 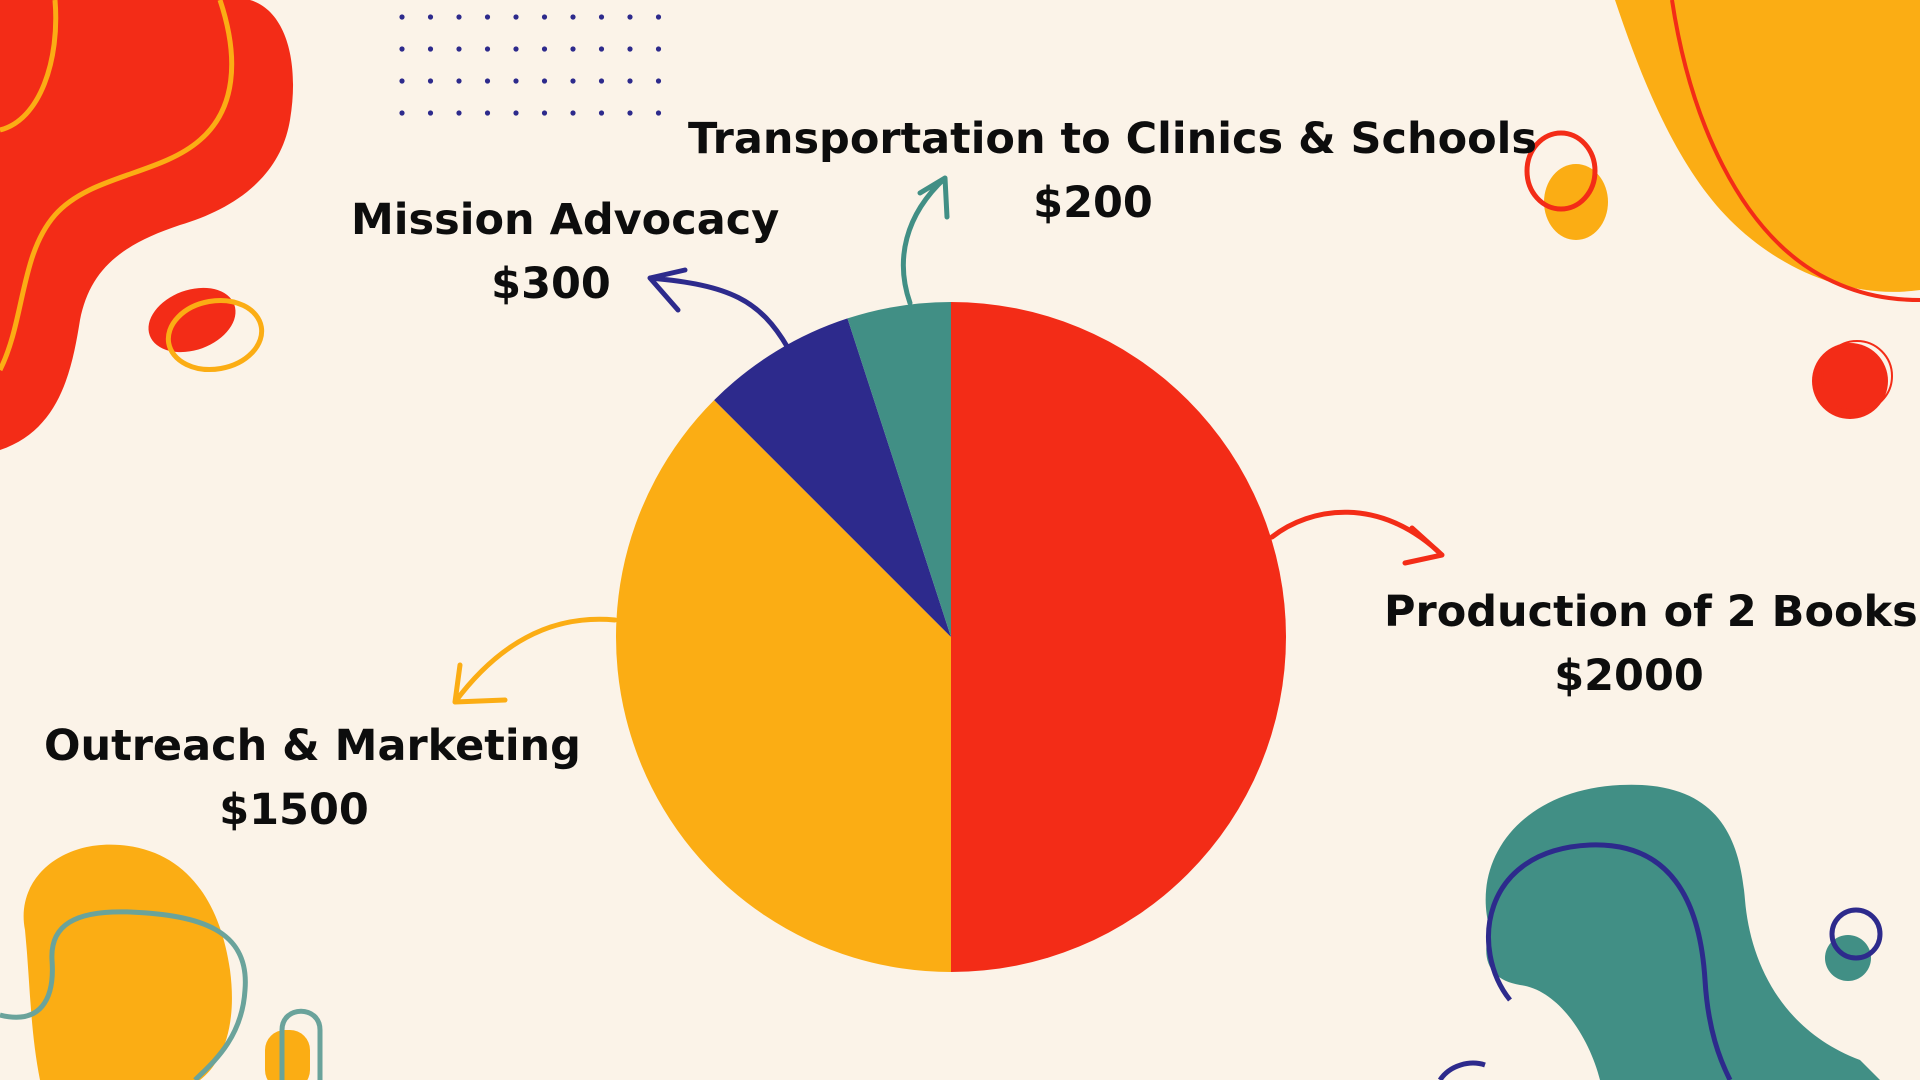 I want to click on arrow-transportation, so click(x=925, y=240).